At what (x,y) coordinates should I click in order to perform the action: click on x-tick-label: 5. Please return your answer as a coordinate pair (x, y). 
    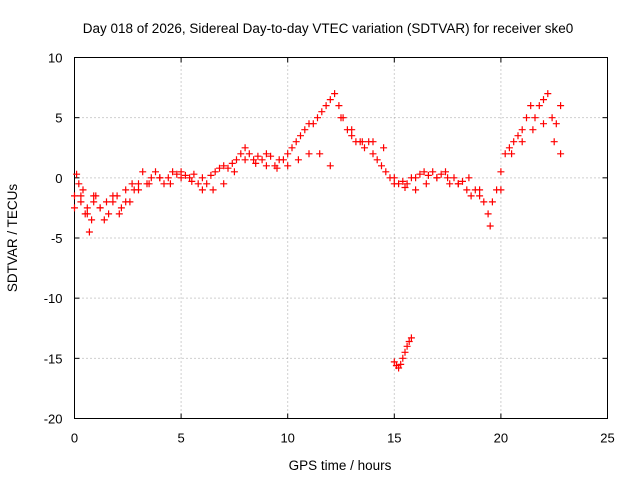
    Looking at the image, I should click on (180, 438).